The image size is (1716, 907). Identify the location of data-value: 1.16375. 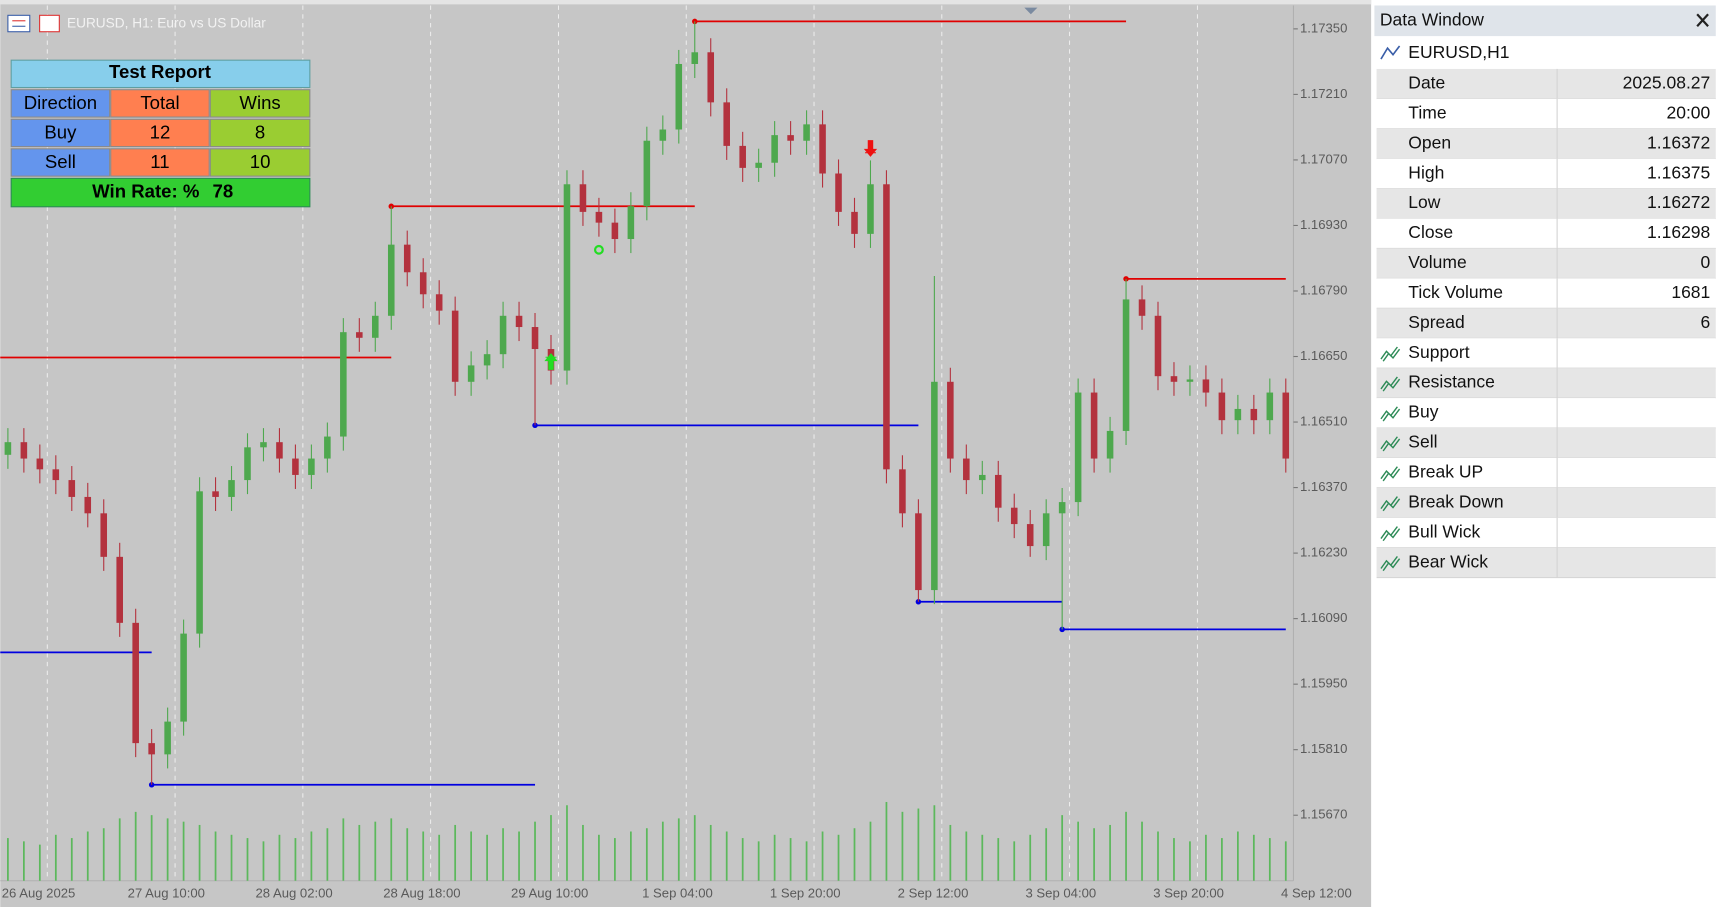
(1678, 172).